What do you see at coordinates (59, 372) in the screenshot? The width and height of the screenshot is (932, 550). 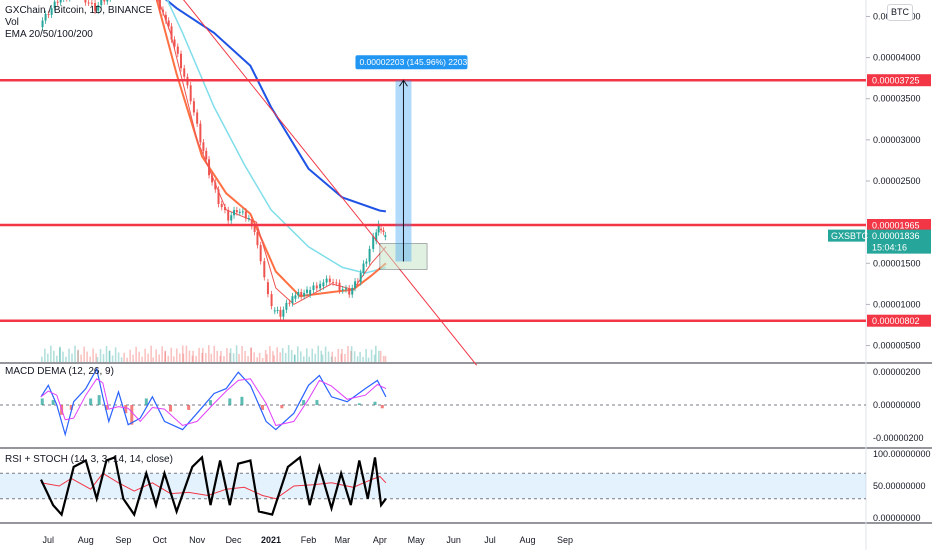 I see `macd-legend: MACD DEMA (12, 26, 9)` at bounding box center [59, 372].